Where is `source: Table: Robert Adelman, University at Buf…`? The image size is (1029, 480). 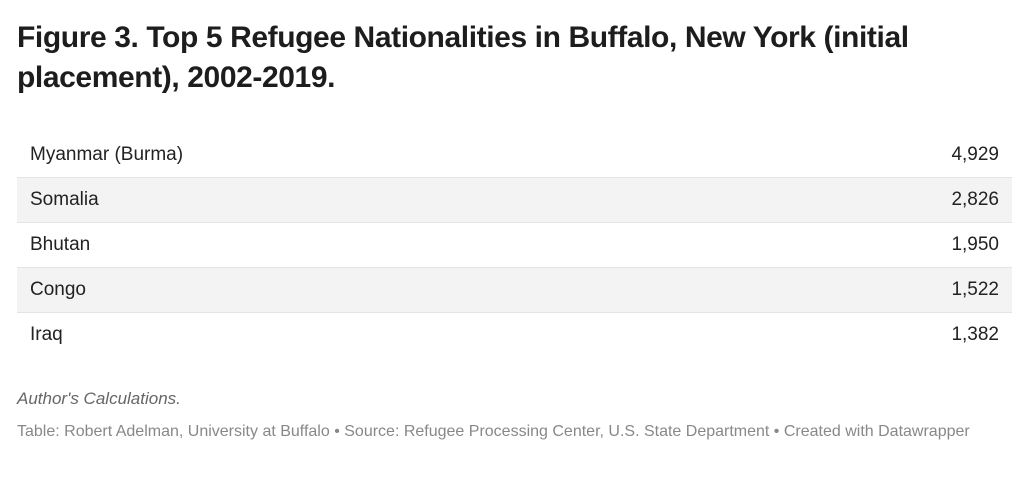 source: Table: Robert Adelman, University at Buf… is located at coordinates (493, 431).